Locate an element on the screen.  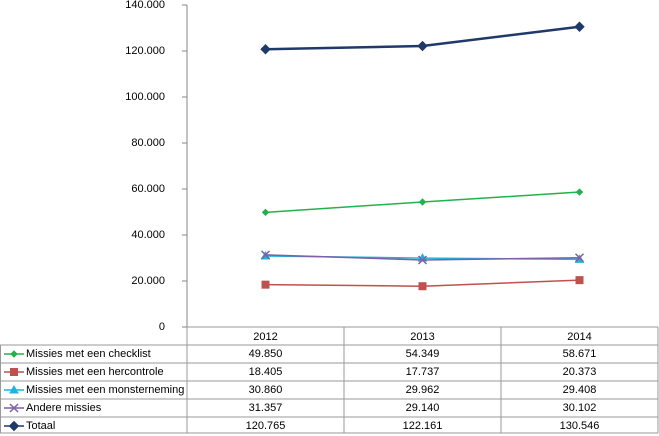
table-value: 31.357 is located at coordinates (266, 408).